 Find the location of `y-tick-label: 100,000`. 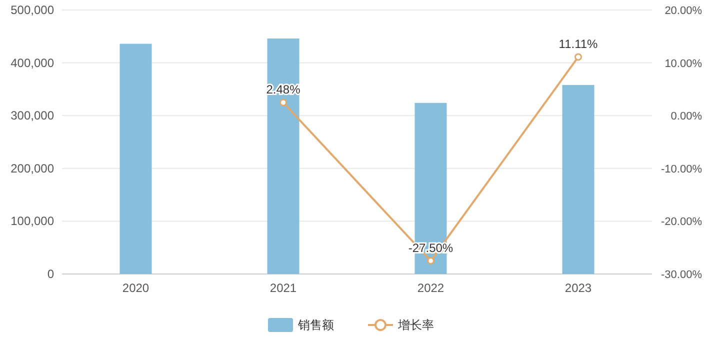

y-tick-label: 100,000 is located at coordinates (32, 221).